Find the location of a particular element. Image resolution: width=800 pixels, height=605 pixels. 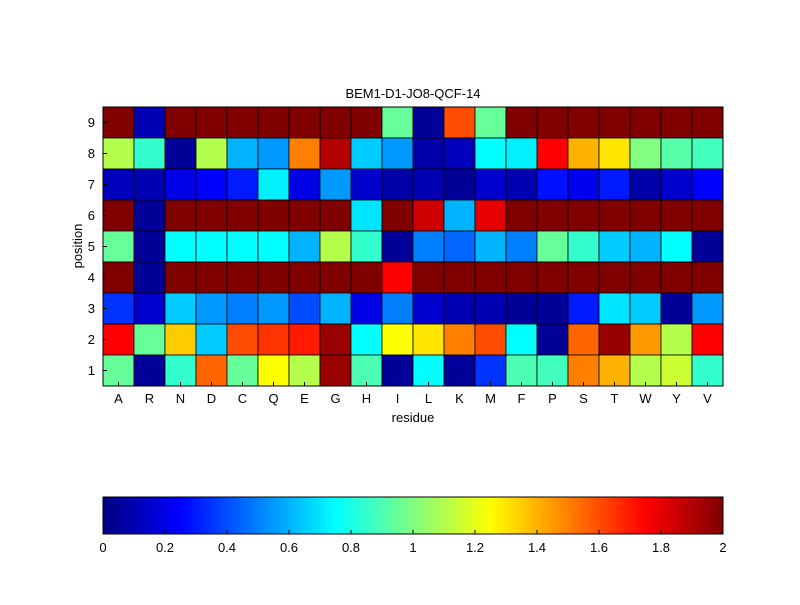

colorbar-tick-label: 2 is located at coordinates (722, 547).